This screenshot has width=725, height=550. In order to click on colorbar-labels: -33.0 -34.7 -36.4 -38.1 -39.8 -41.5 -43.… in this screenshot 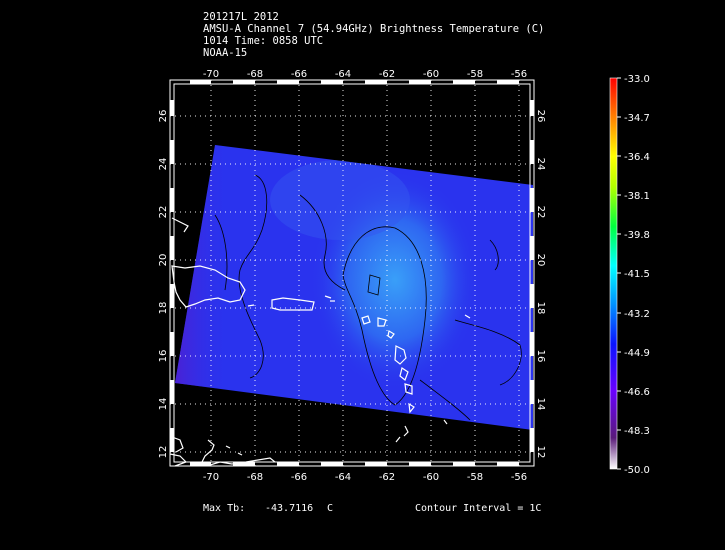, I will do `click(637, 275)`.